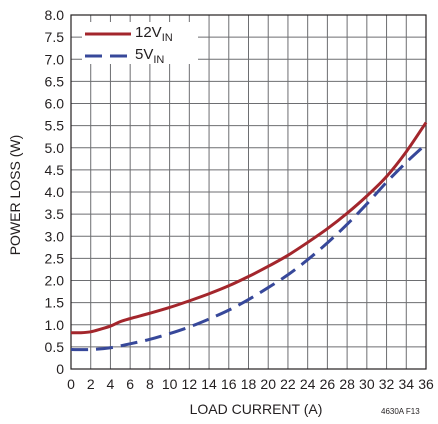 The image size is (438, 424). I want to click on y-tick-label-2: 1.0, so click(55, 325).